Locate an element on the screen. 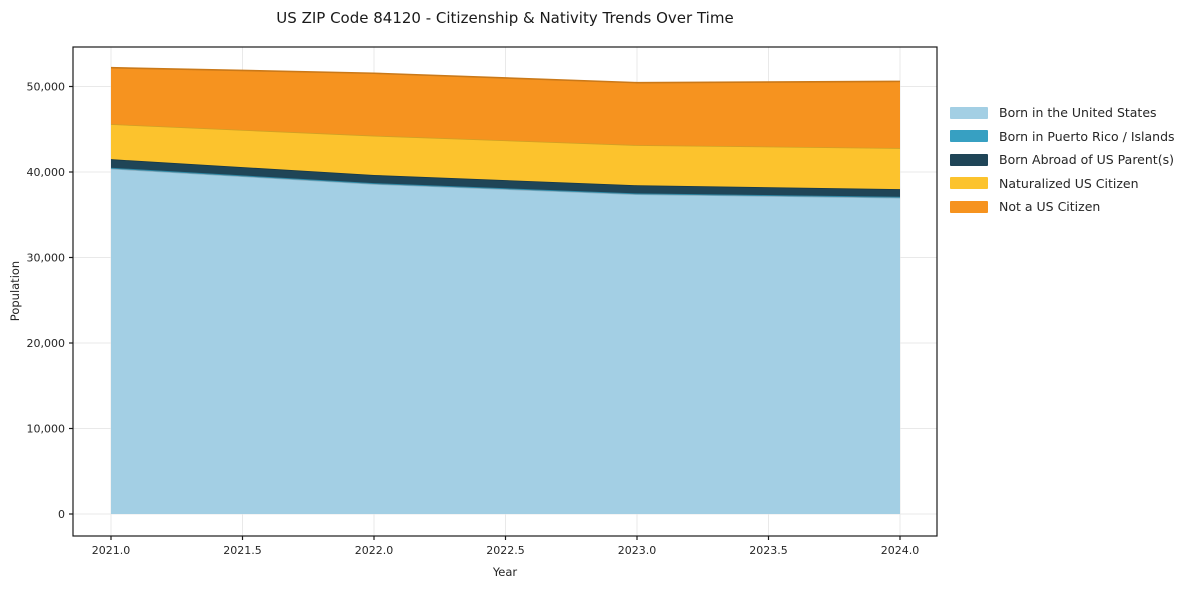  legend-item-4: Not a US Citizen is located at coordinates (1062, 207).